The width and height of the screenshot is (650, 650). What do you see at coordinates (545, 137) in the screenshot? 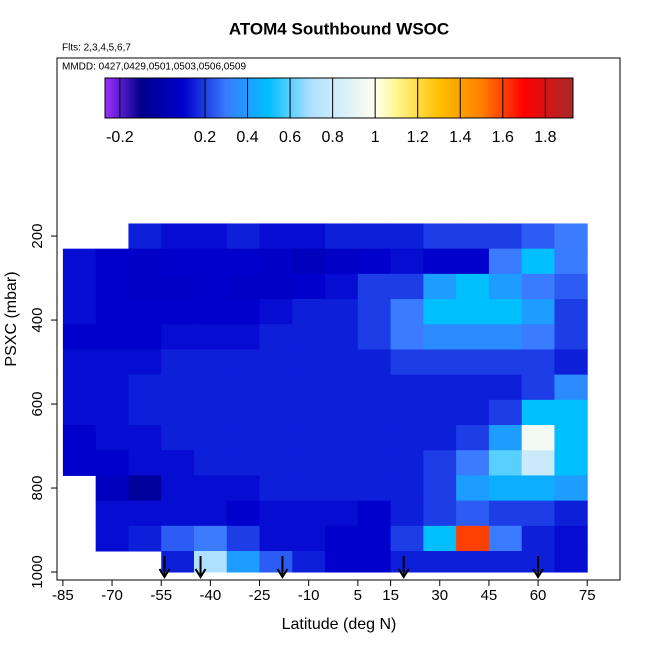
I see `colorbar-tick-label: 1.8` at bounding box center [545, 137].